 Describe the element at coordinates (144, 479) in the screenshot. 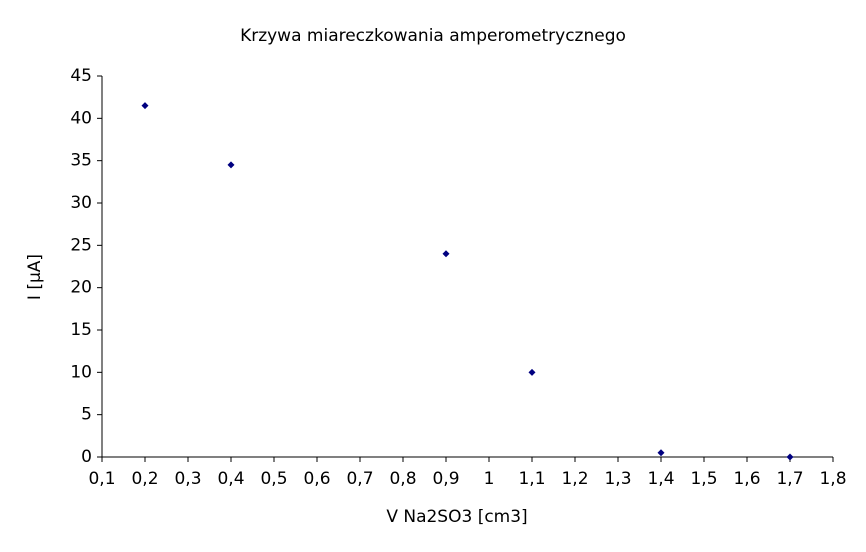

I see `x-tick-label: 0,2` at that location.